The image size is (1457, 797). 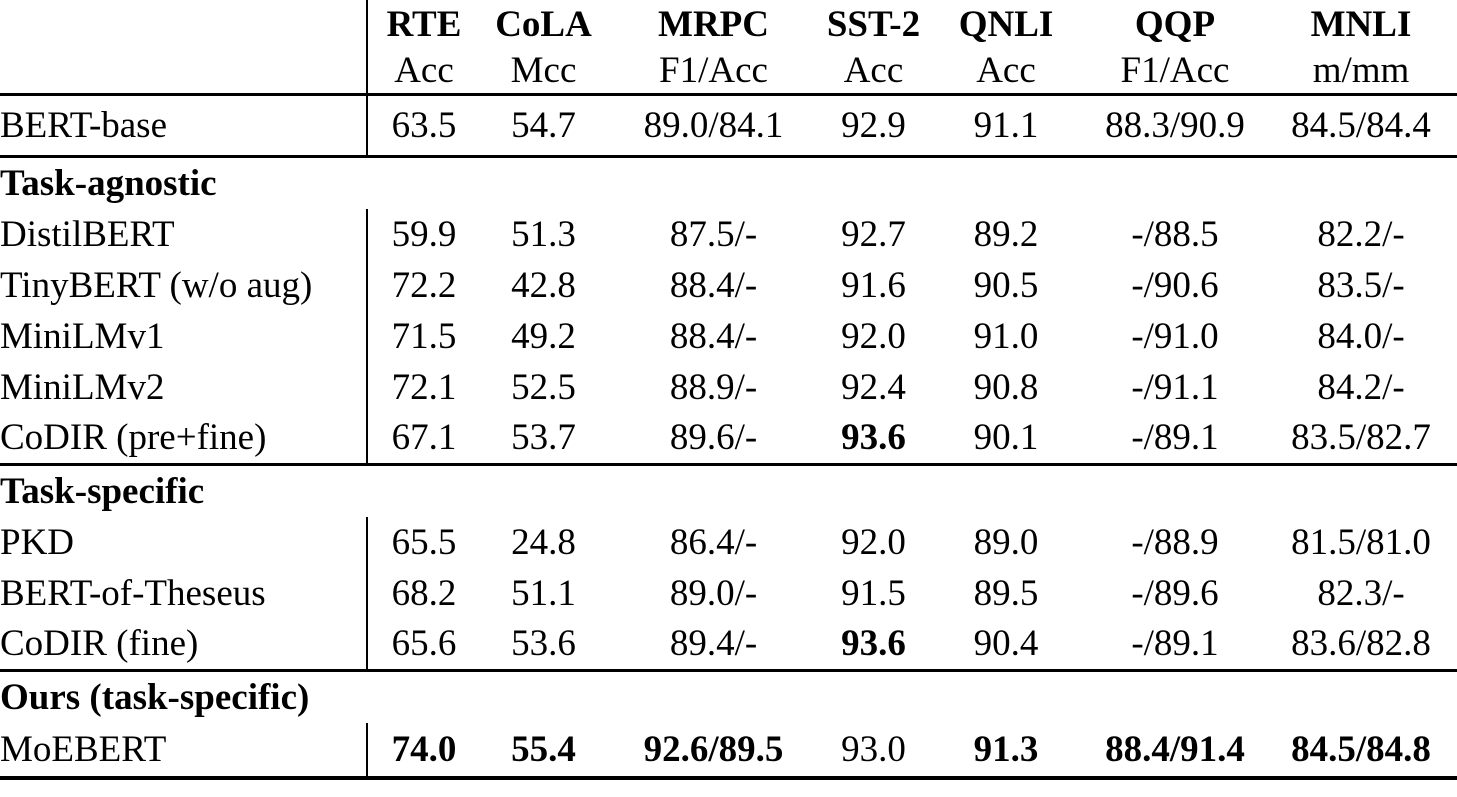 What do you see at coordinates (1361, 542) in the screenshot?
I see `value-cell: 81.5/81.0` at bounding box center [1361, 542].